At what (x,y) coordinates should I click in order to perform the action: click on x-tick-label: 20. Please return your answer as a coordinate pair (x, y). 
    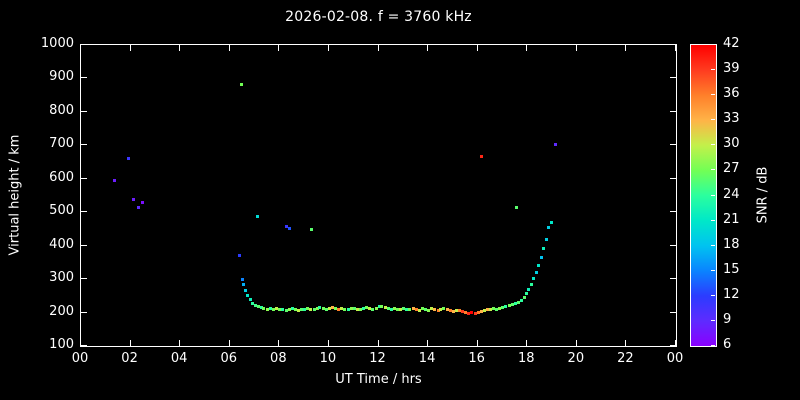
    Looking at the image, I should click on (576, 358).